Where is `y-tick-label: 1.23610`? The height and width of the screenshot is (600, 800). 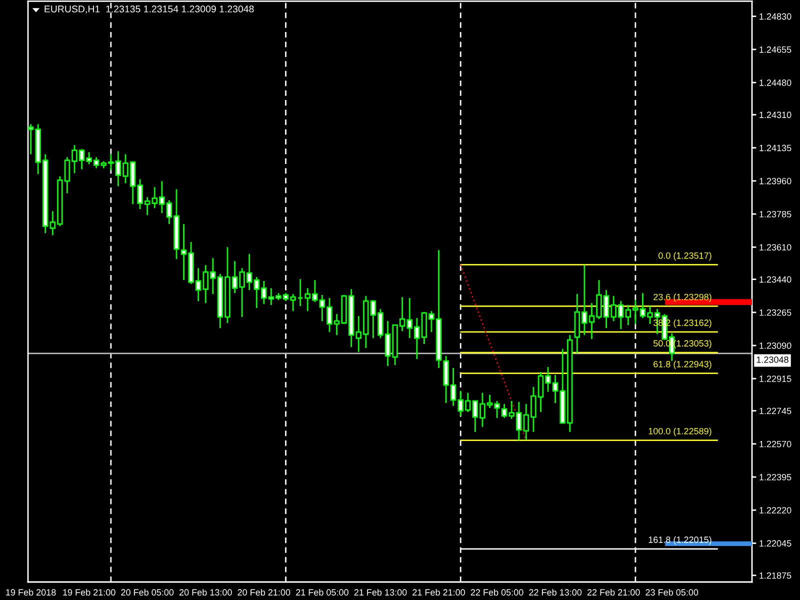 y-tick-label: 1.23610 is located at coordinates (776, 247).